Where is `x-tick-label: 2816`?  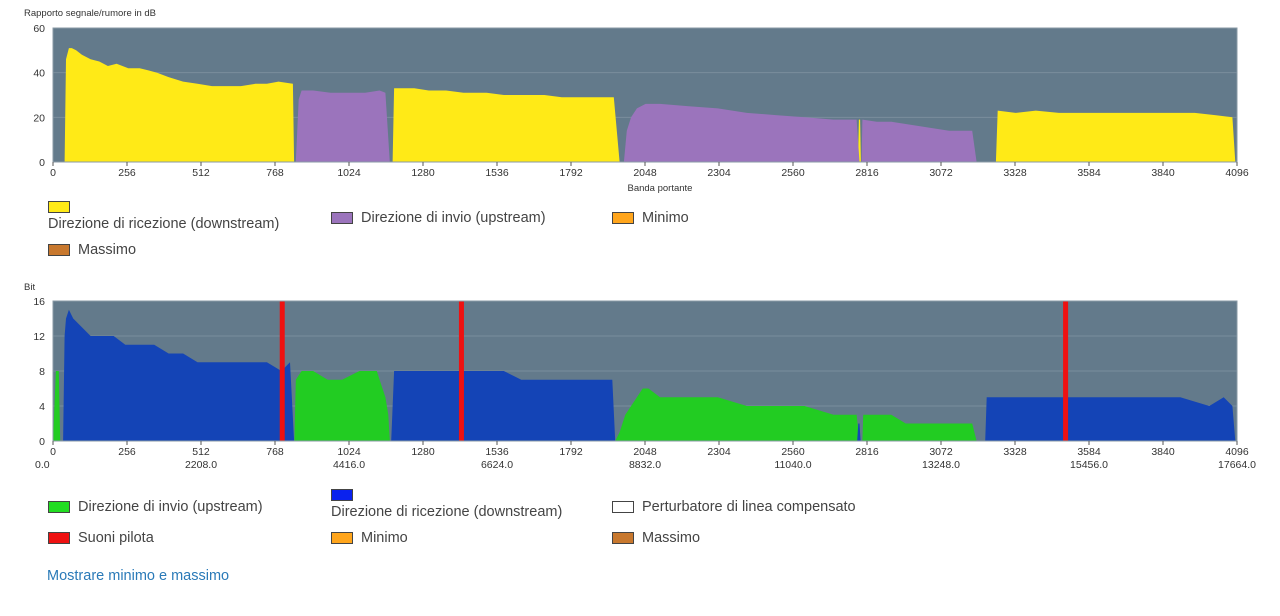 x-tick-label: 2816 is located at coordinates (867, 452).